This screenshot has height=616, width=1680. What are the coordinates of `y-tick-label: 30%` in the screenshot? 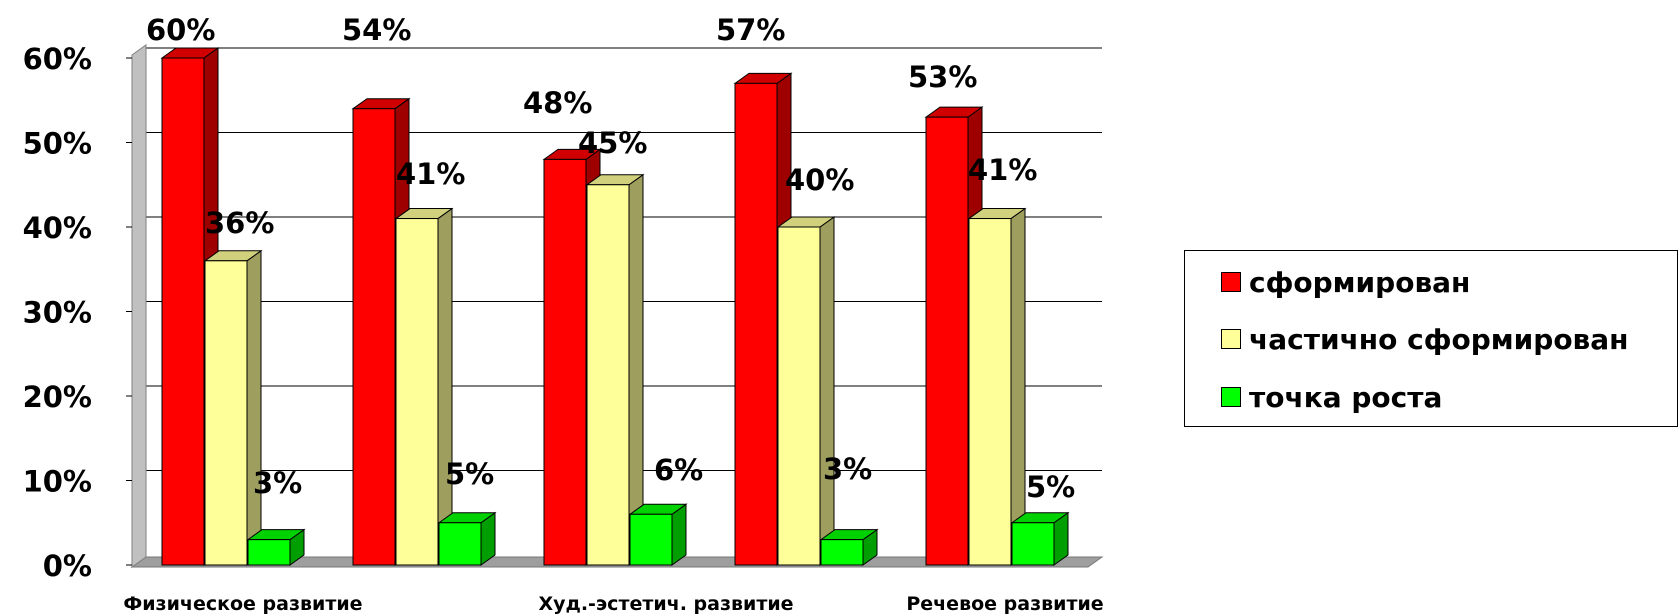 It's located at (57, 313).